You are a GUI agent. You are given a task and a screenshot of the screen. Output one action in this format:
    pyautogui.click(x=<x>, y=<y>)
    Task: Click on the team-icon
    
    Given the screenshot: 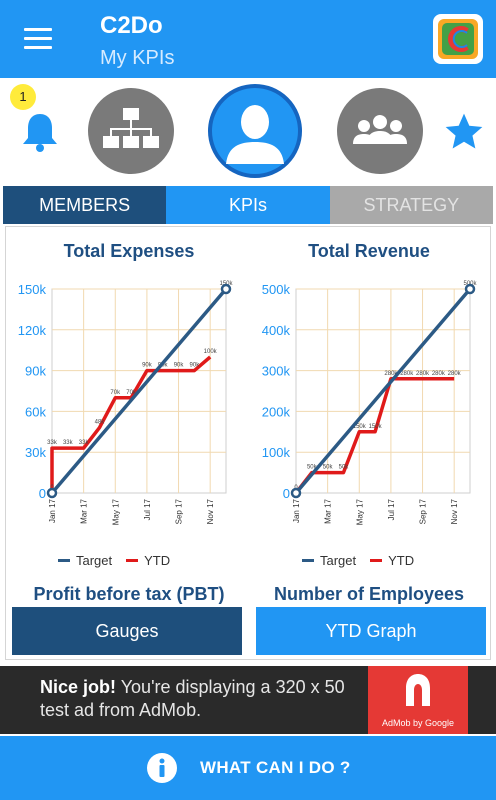 What is the action you would take?
    pyautogui.click(x=380, y=129)
    